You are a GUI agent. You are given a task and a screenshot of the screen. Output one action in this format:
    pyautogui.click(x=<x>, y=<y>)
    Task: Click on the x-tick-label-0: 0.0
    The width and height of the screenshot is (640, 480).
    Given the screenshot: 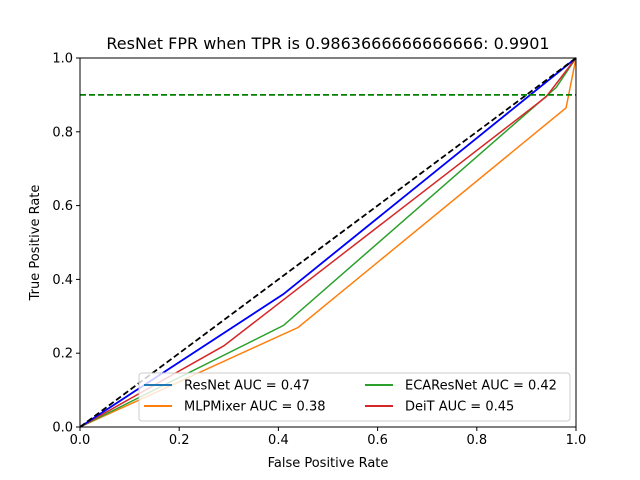 What is the action you would take?
    pyautogui.click(x=80, y=440)
    